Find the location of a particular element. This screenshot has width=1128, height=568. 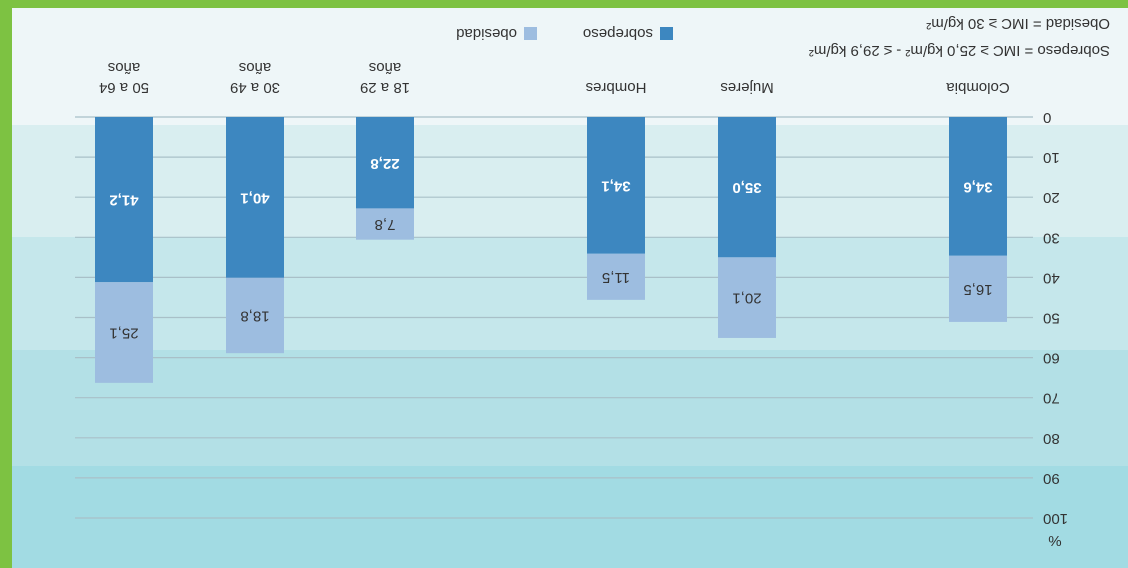

value-label: 11,5 is located at coordinates (616, 277).